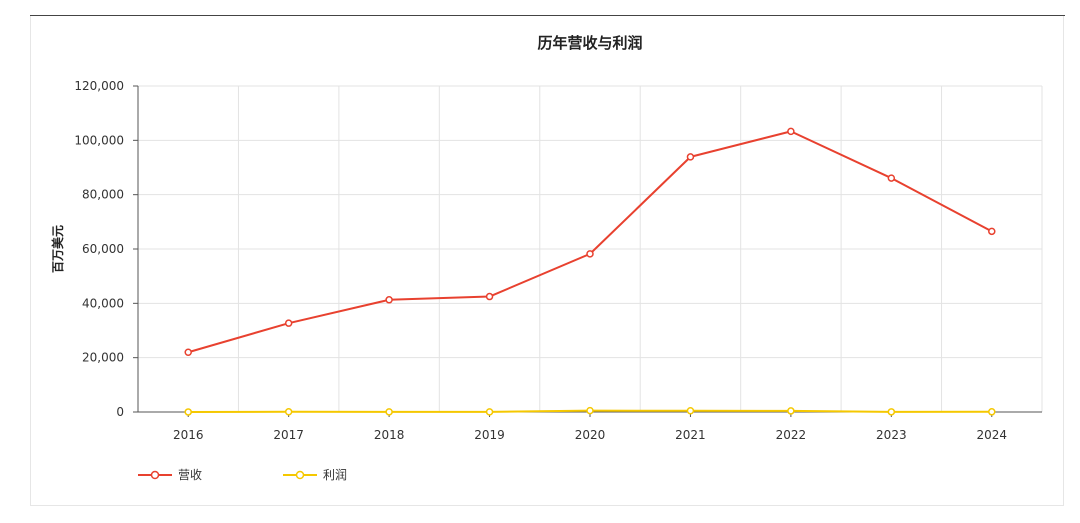 The height and width of the screenshot is (523, 1080). What do you see at coordinates (690, 435) in the screenshot?
I see `x-tick-label: 2021` at bounding box center [690, 435].